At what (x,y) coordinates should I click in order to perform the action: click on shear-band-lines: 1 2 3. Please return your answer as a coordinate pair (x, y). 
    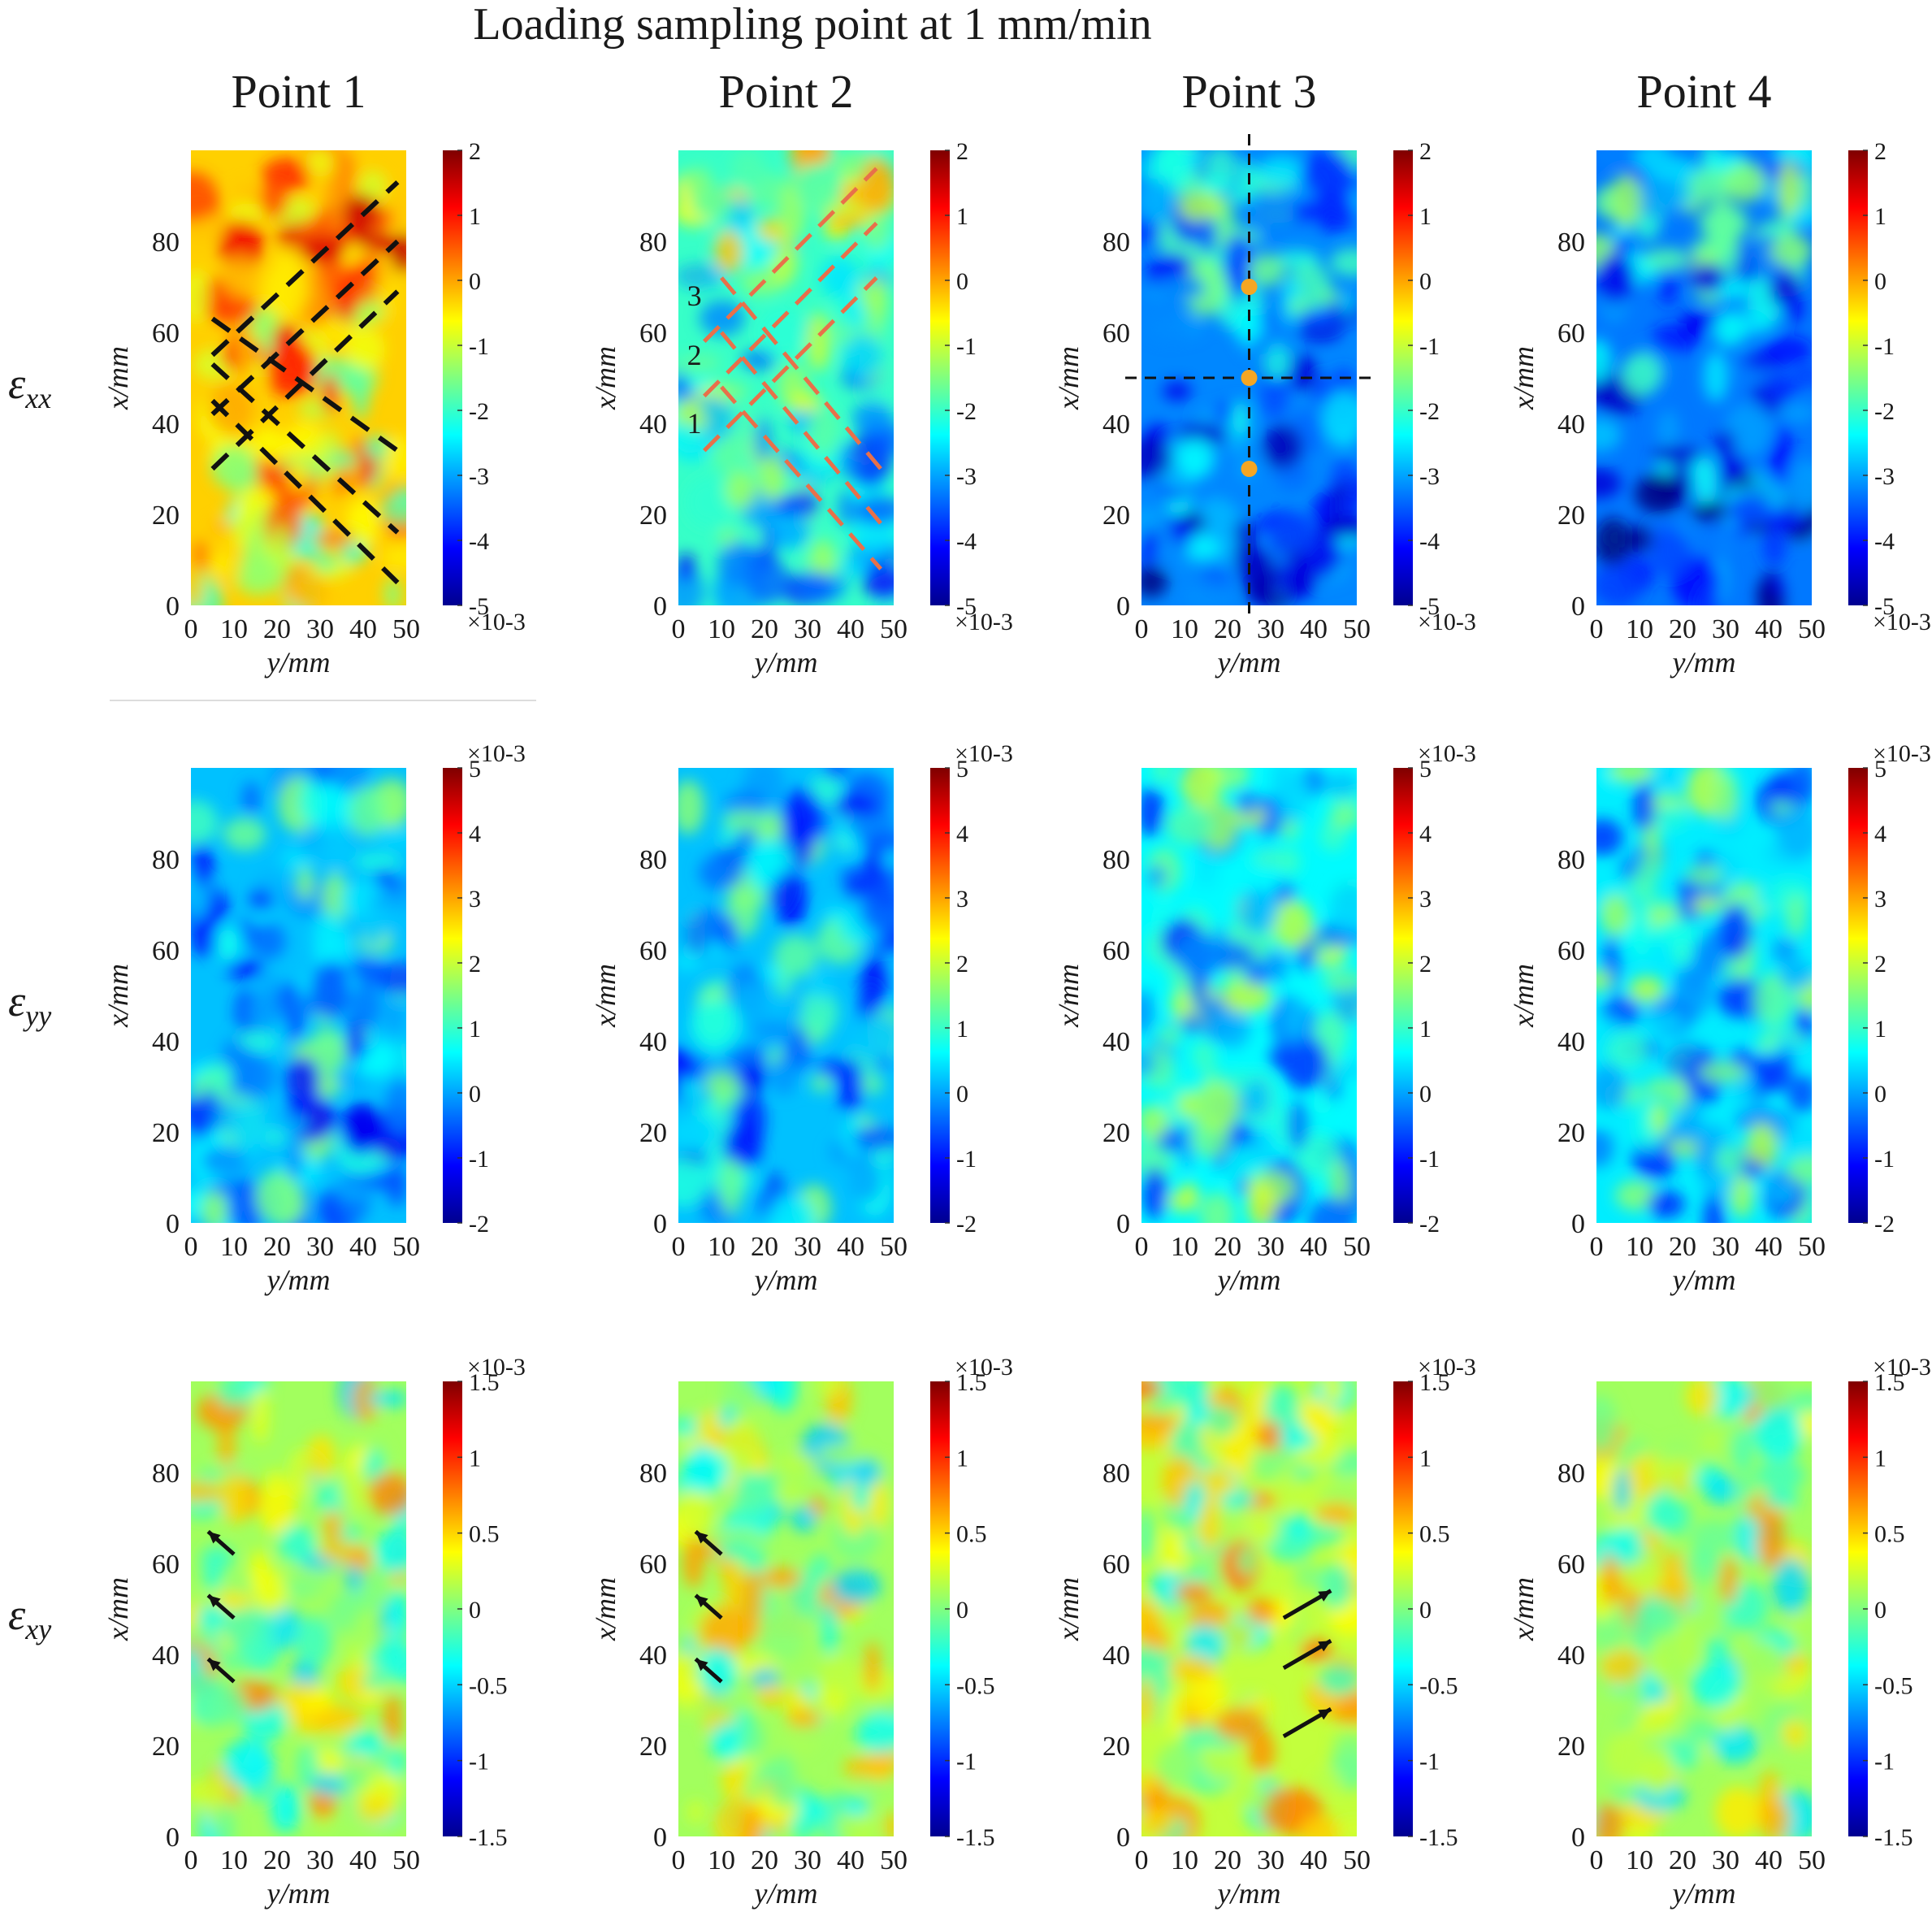
    Looking at the image, I should click on (785, 368).